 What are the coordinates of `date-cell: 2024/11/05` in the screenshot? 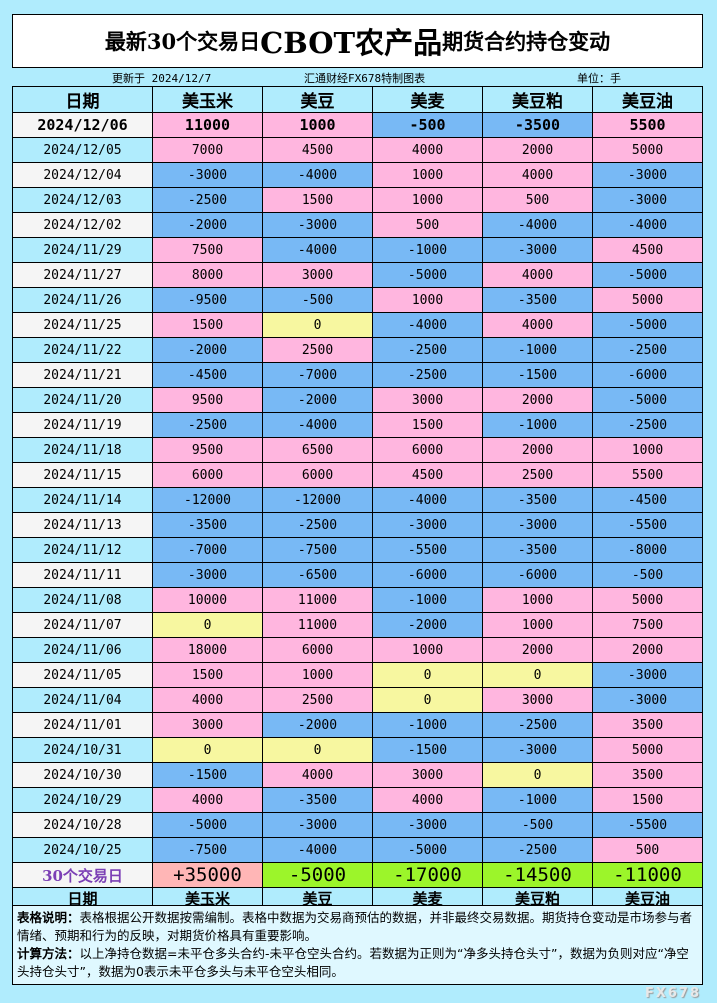 It's located at (82, 675).